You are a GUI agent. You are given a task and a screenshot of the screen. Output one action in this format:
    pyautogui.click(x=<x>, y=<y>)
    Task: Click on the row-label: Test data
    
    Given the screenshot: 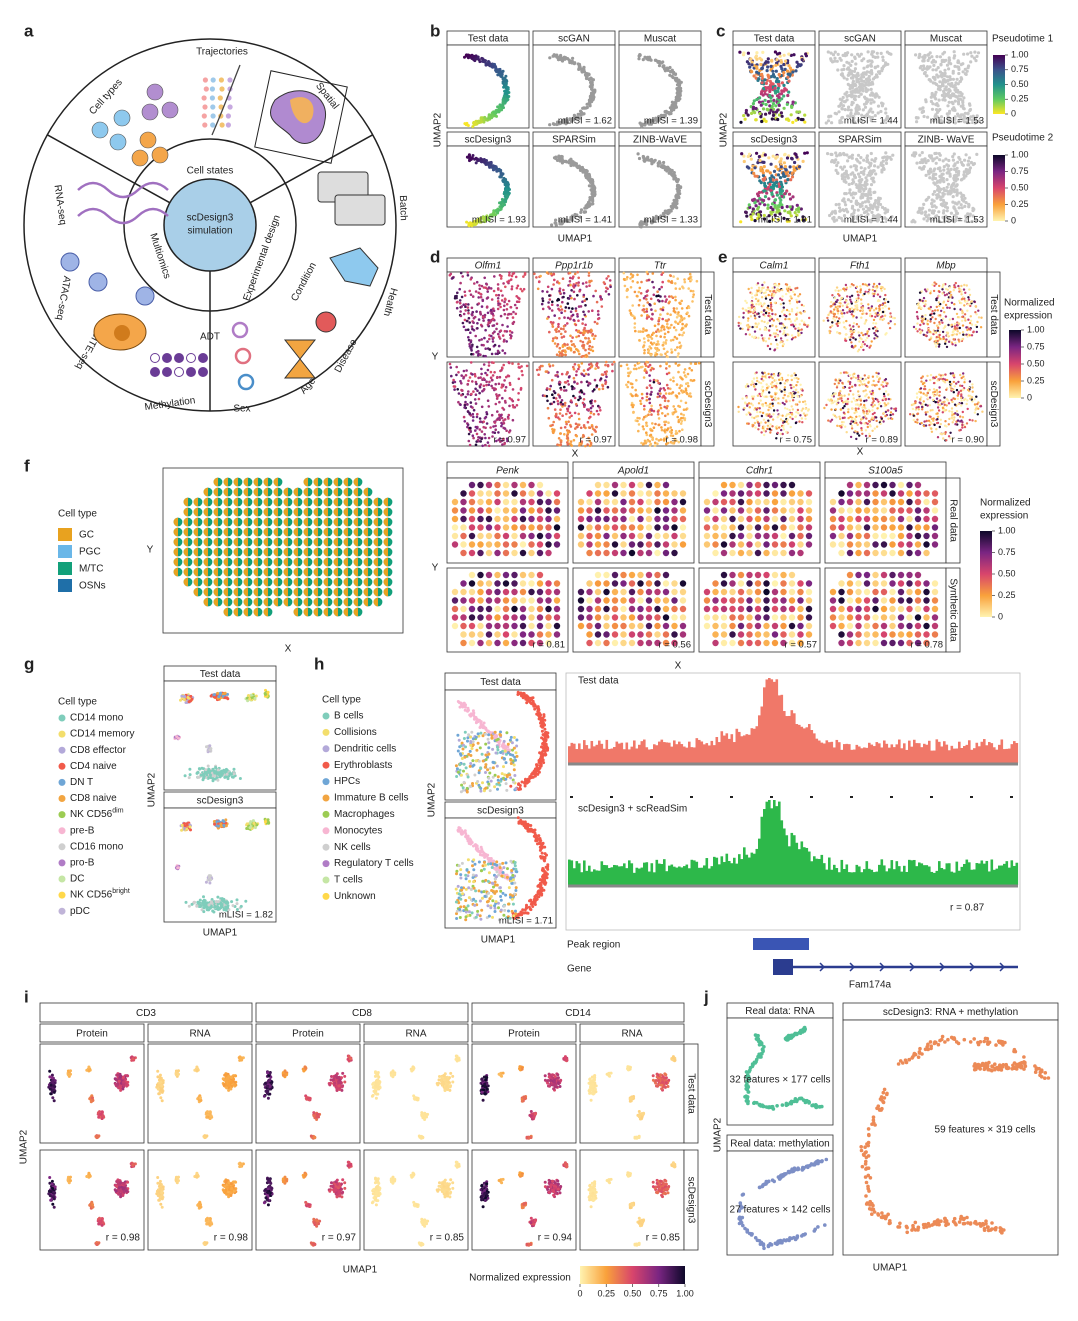 What is the action you would take?
    pyautogui.click(x=707, y=314)
    